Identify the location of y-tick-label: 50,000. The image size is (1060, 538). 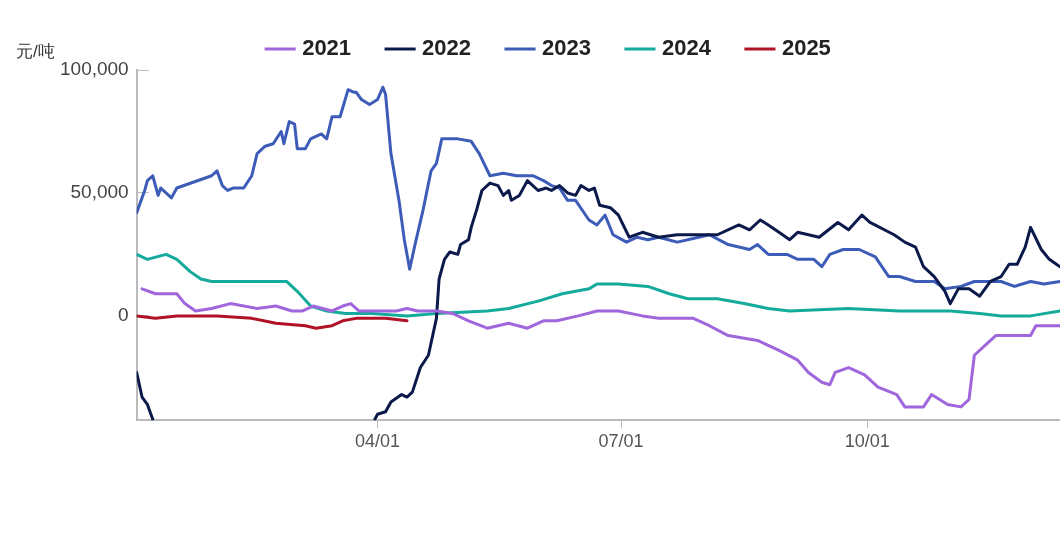
(99, 192).